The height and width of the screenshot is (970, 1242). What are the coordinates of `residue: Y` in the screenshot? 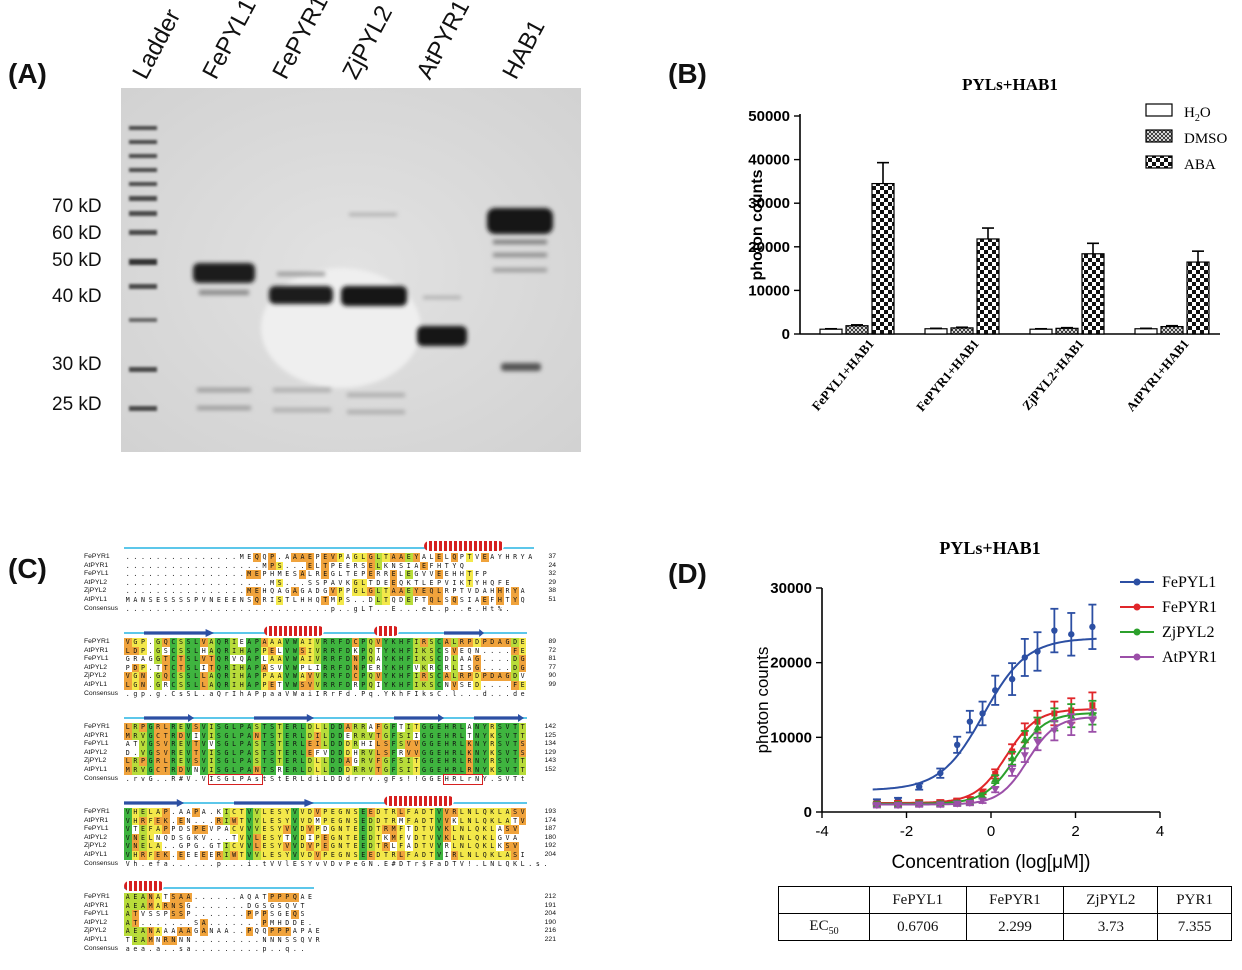 It's located at (279, 829).